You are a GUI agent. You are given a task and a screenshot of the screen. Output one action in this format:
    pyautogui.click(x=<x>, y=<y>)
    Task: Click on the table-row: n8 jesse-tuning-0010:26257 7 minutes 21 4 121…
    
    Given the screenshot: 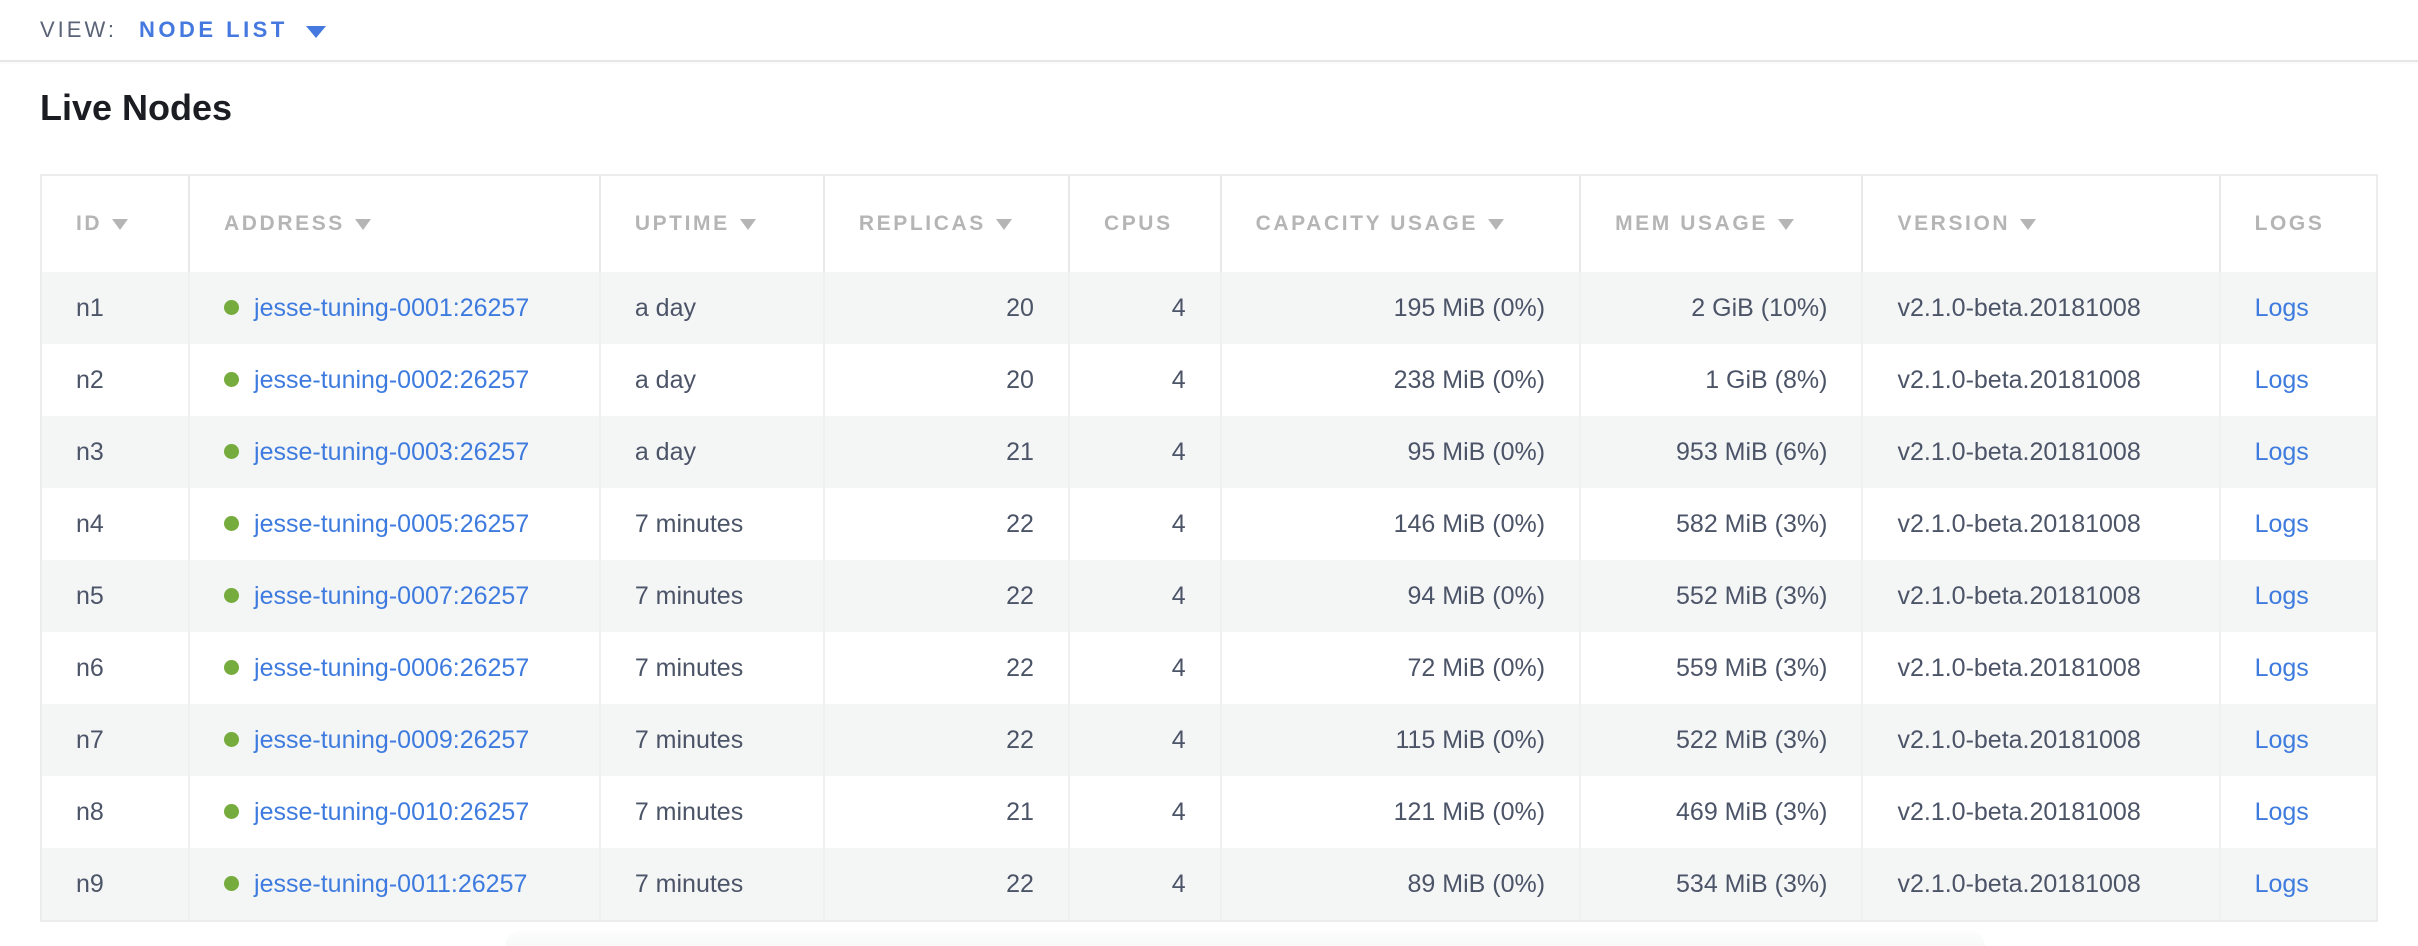 What is the action you would take?
    pyautogui.click(x=1209, y=812)
    